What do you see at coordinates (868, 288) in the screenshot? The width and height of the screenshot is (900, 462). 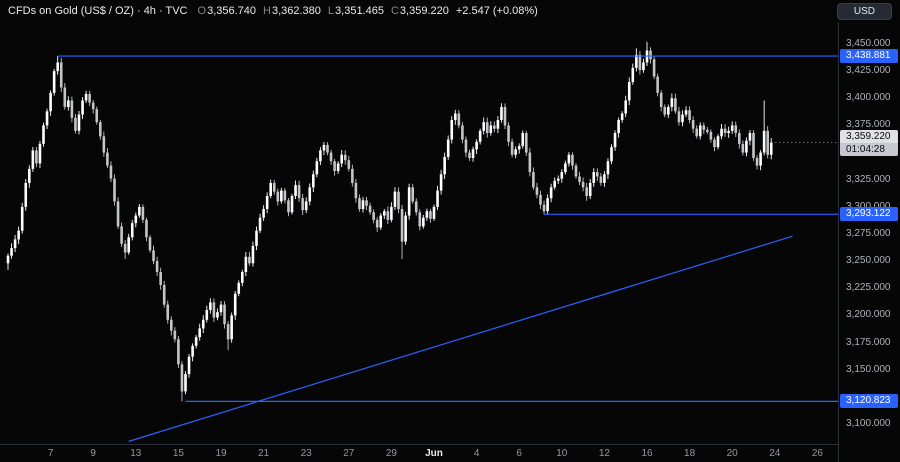 I see `price-tick-label: 3,225.000` at bounding box center [868, 288].